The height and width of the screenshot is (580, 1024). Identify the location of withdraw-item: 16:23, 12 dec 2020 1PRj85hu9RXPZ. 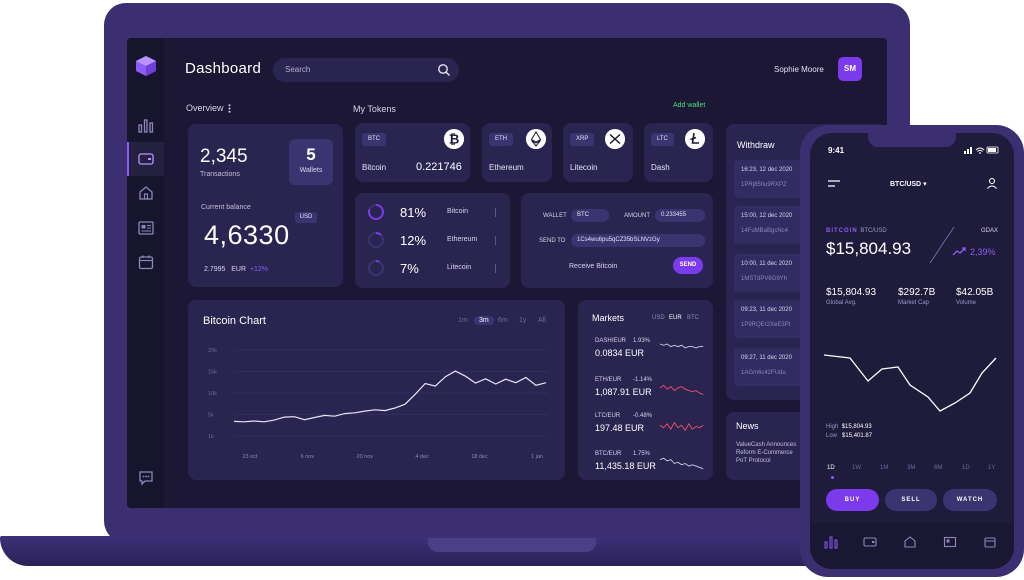
(769, 179).